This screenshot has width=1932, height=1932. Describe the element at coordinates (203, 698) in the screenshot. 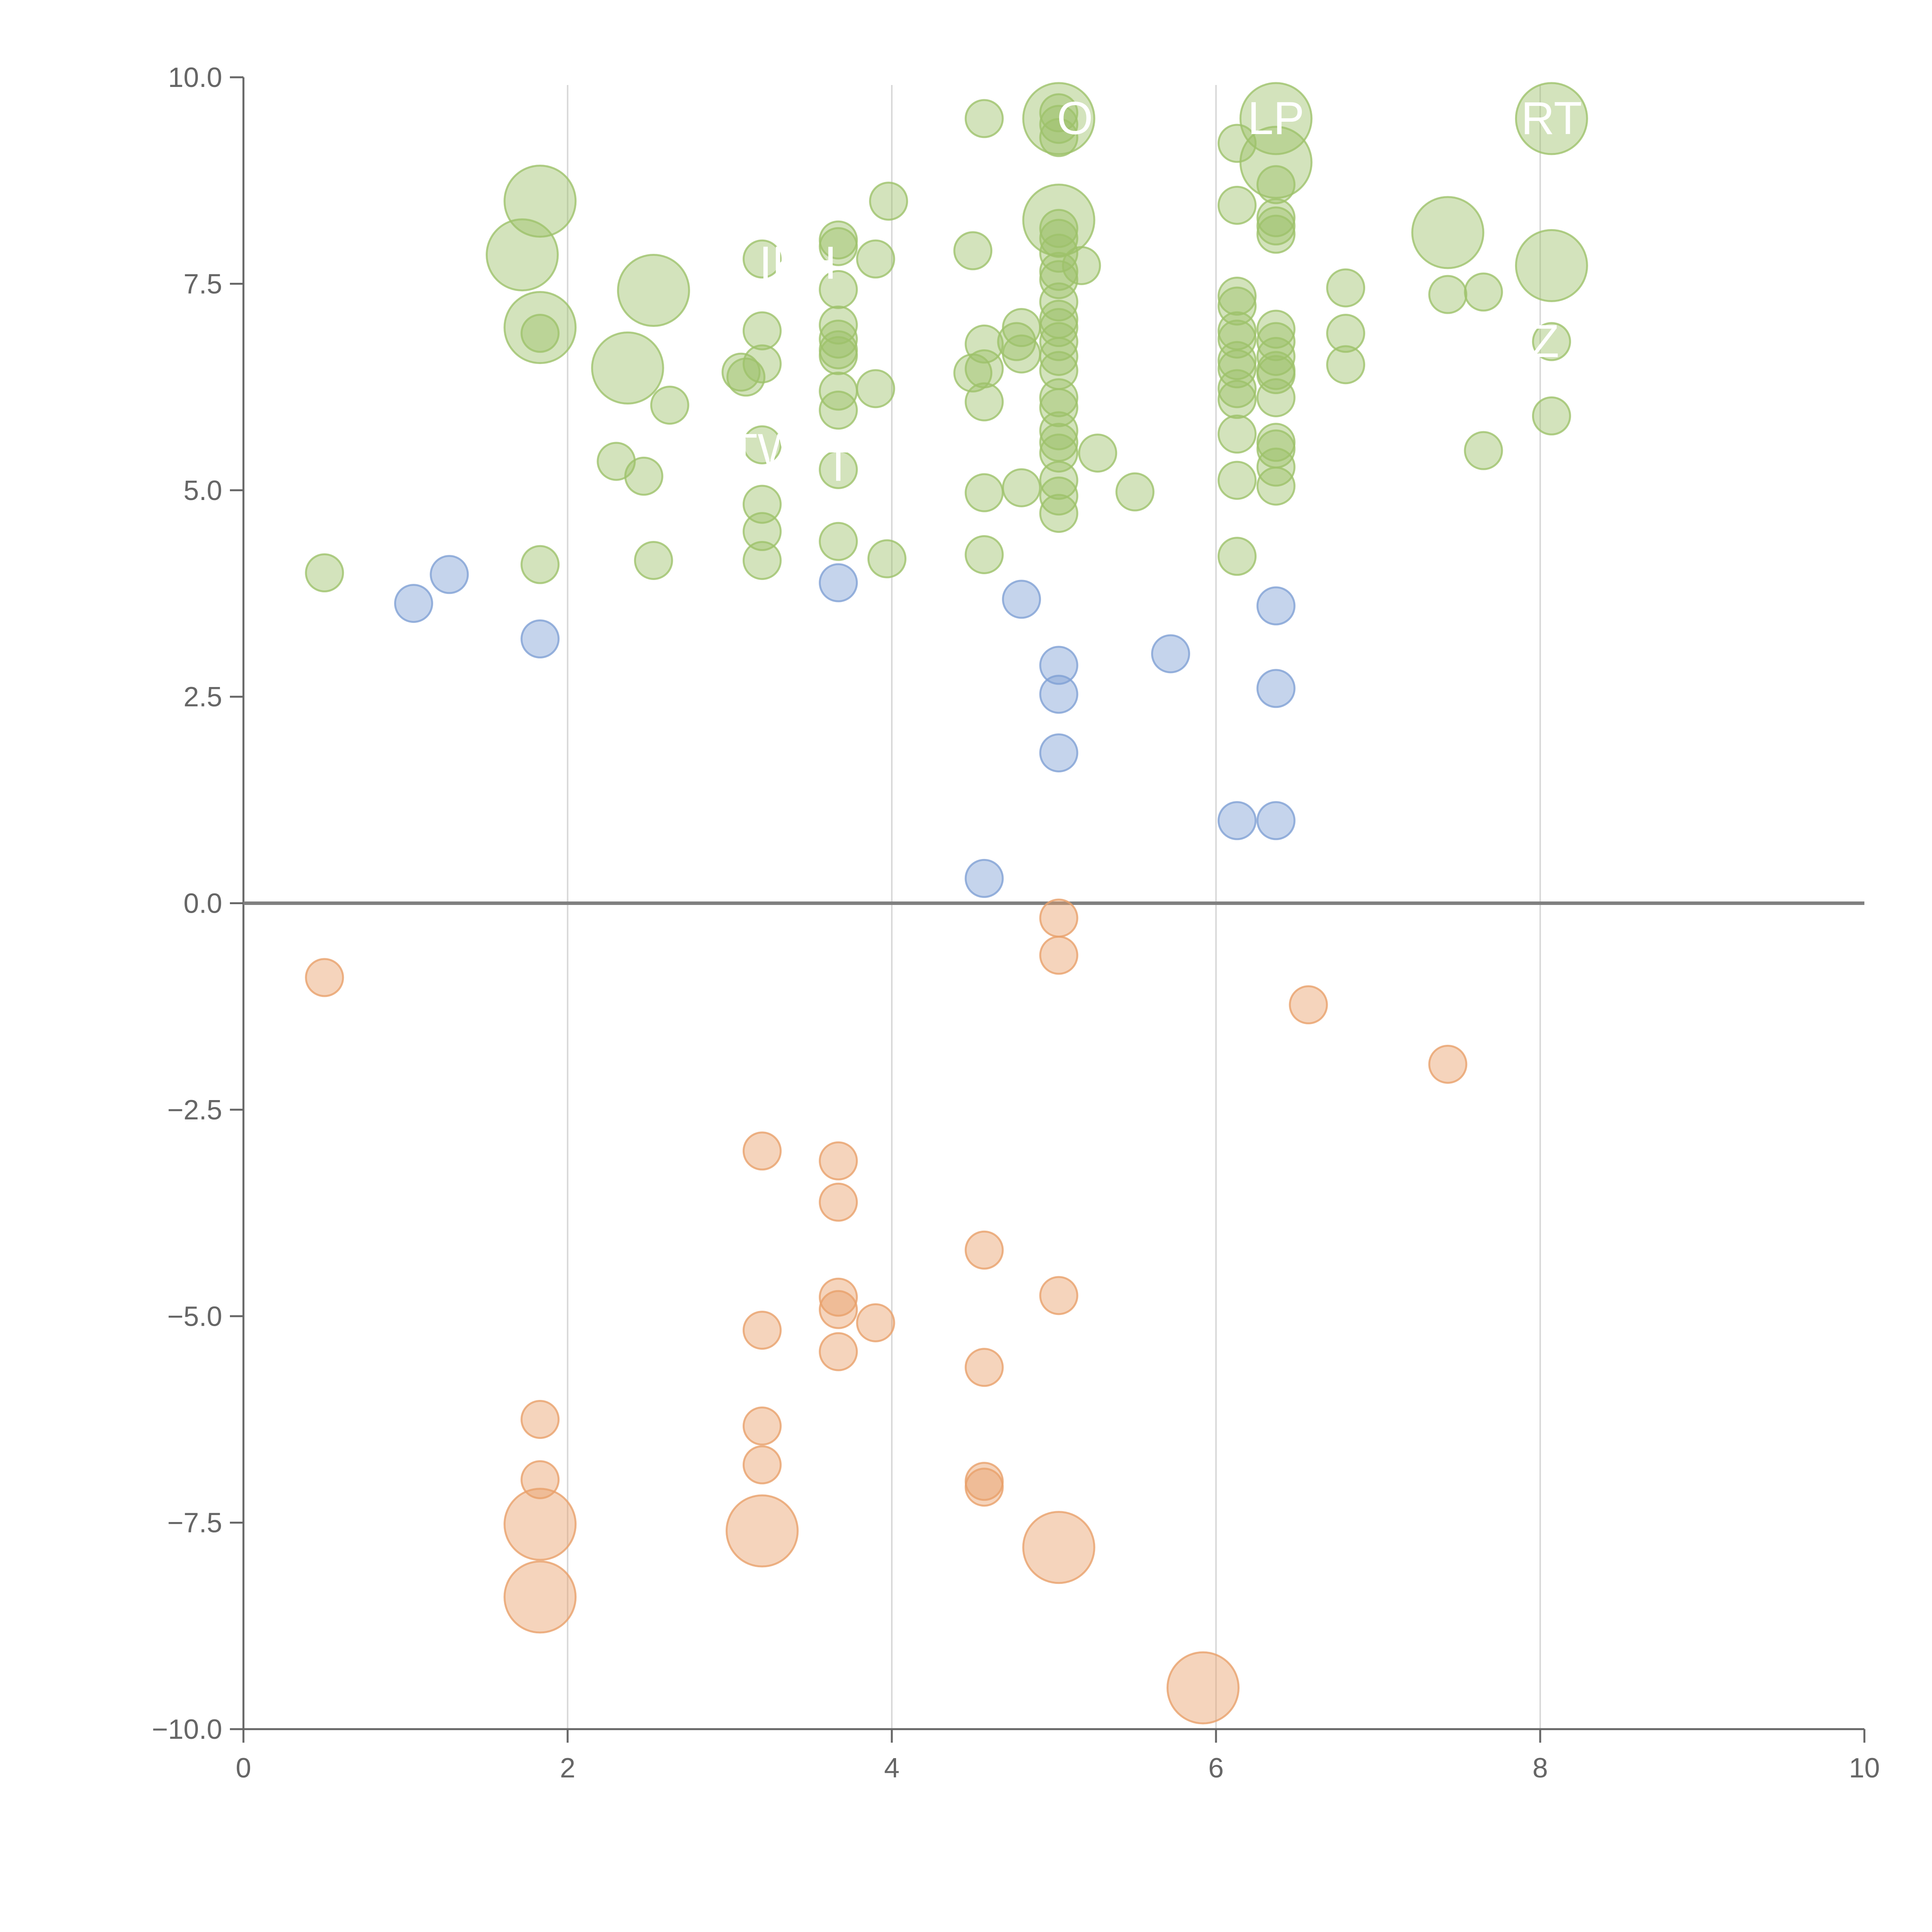

I see `y-tick-label: 2.5` at that location.